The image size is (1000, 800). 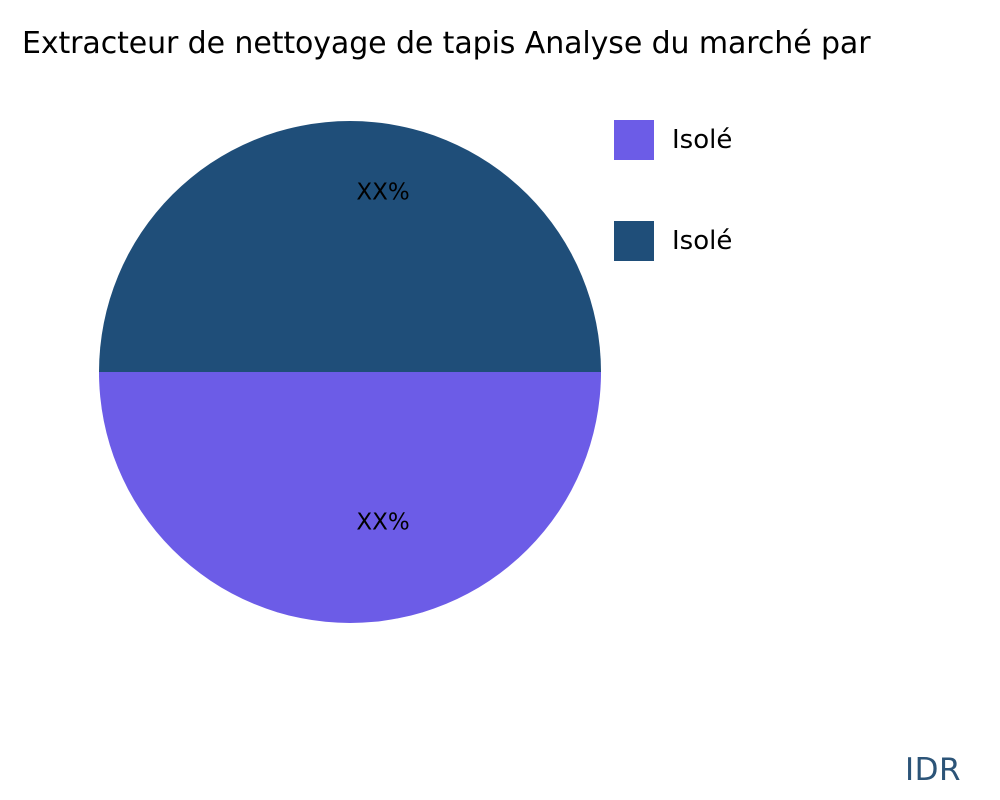 I want to click on legend-item-isole-1: Isolé, so click(x=673, y=140).